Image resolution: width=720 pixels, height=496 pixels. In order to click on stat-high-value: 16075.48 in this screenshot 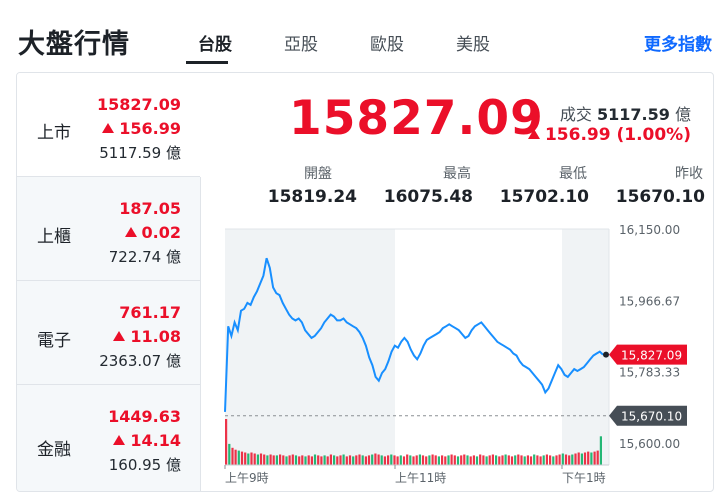, I will do `click(428, 197)`.